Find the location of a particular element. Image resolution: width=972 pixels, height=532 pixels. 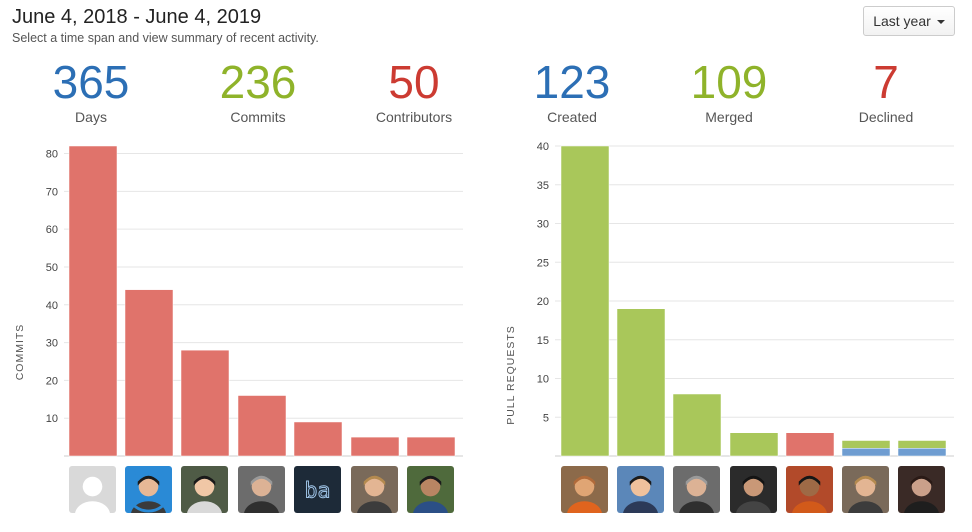

stat-days-label: Days is located at coordinates (91, 117).